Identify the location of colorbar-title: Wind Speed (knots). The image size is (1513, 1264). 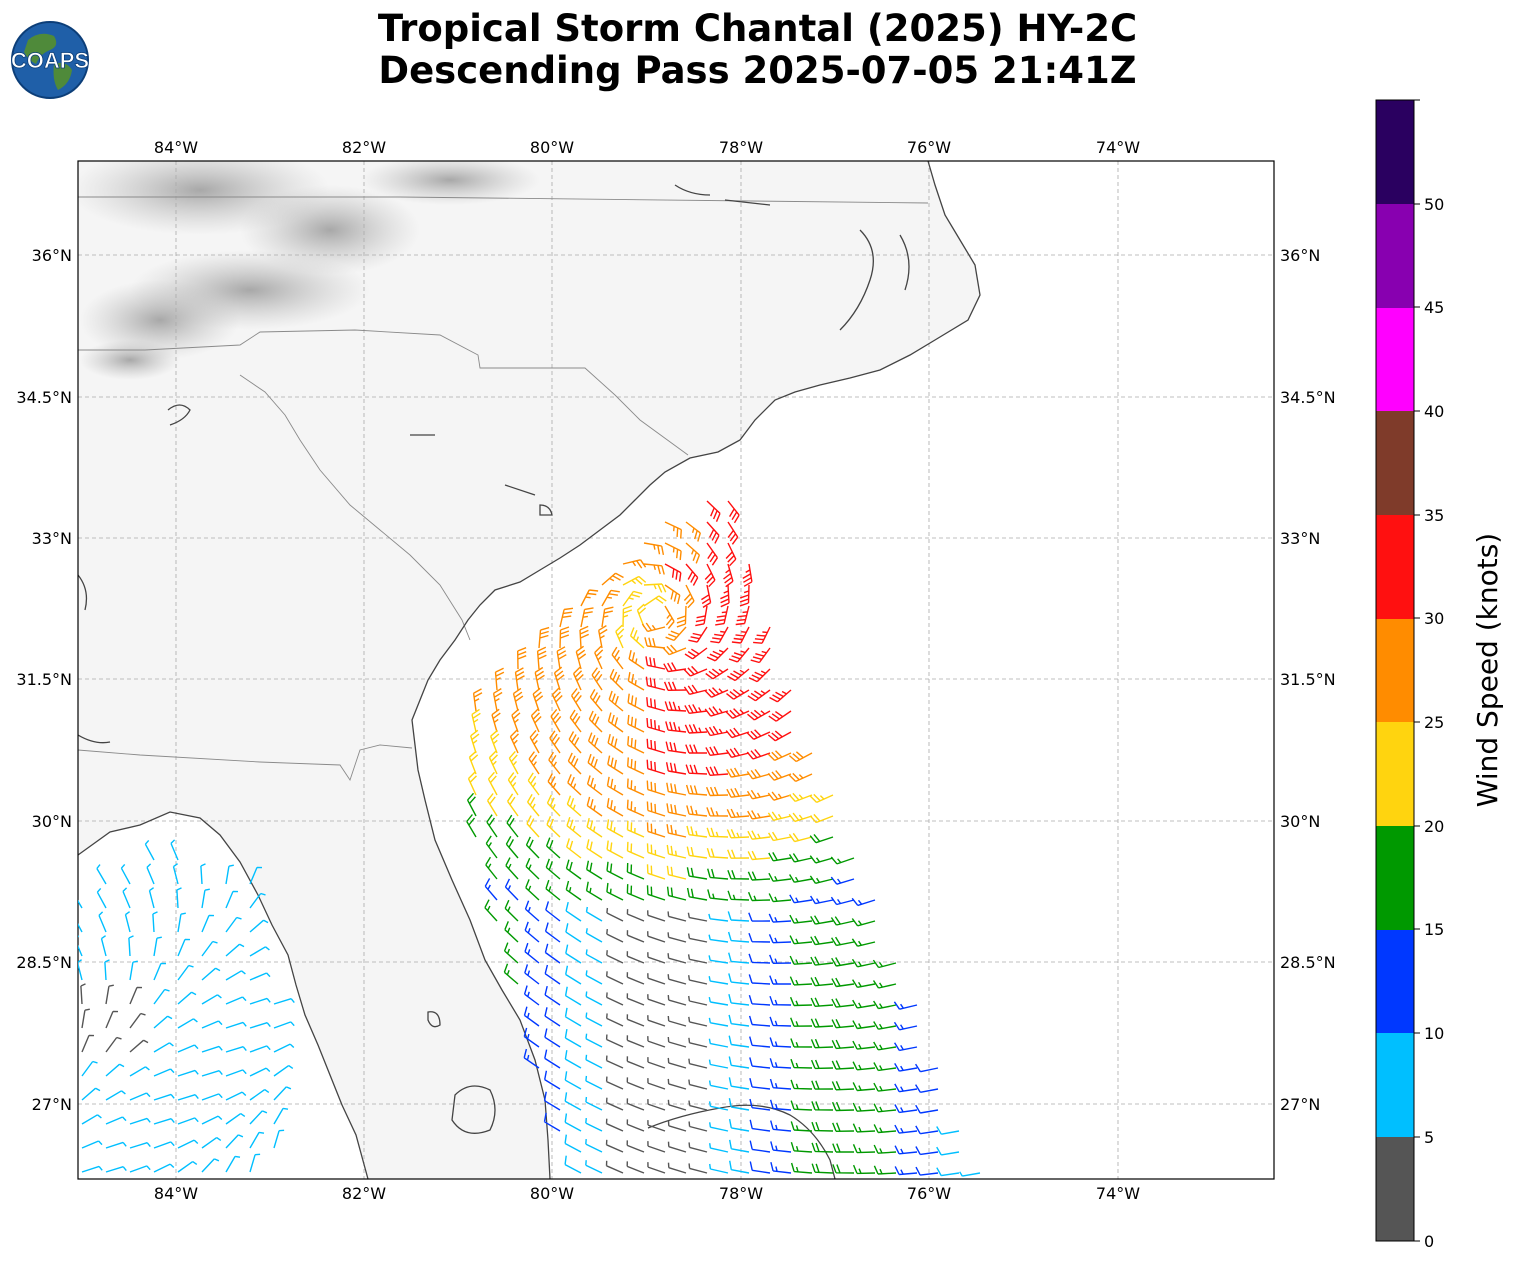
(1487, 670).